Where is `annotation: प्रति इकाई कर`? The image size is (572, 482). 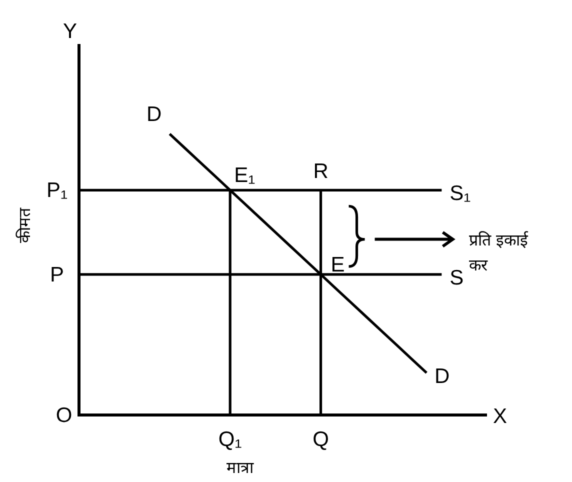 annotation: प्रति इकाई कर is located at coordinates (498, 252).